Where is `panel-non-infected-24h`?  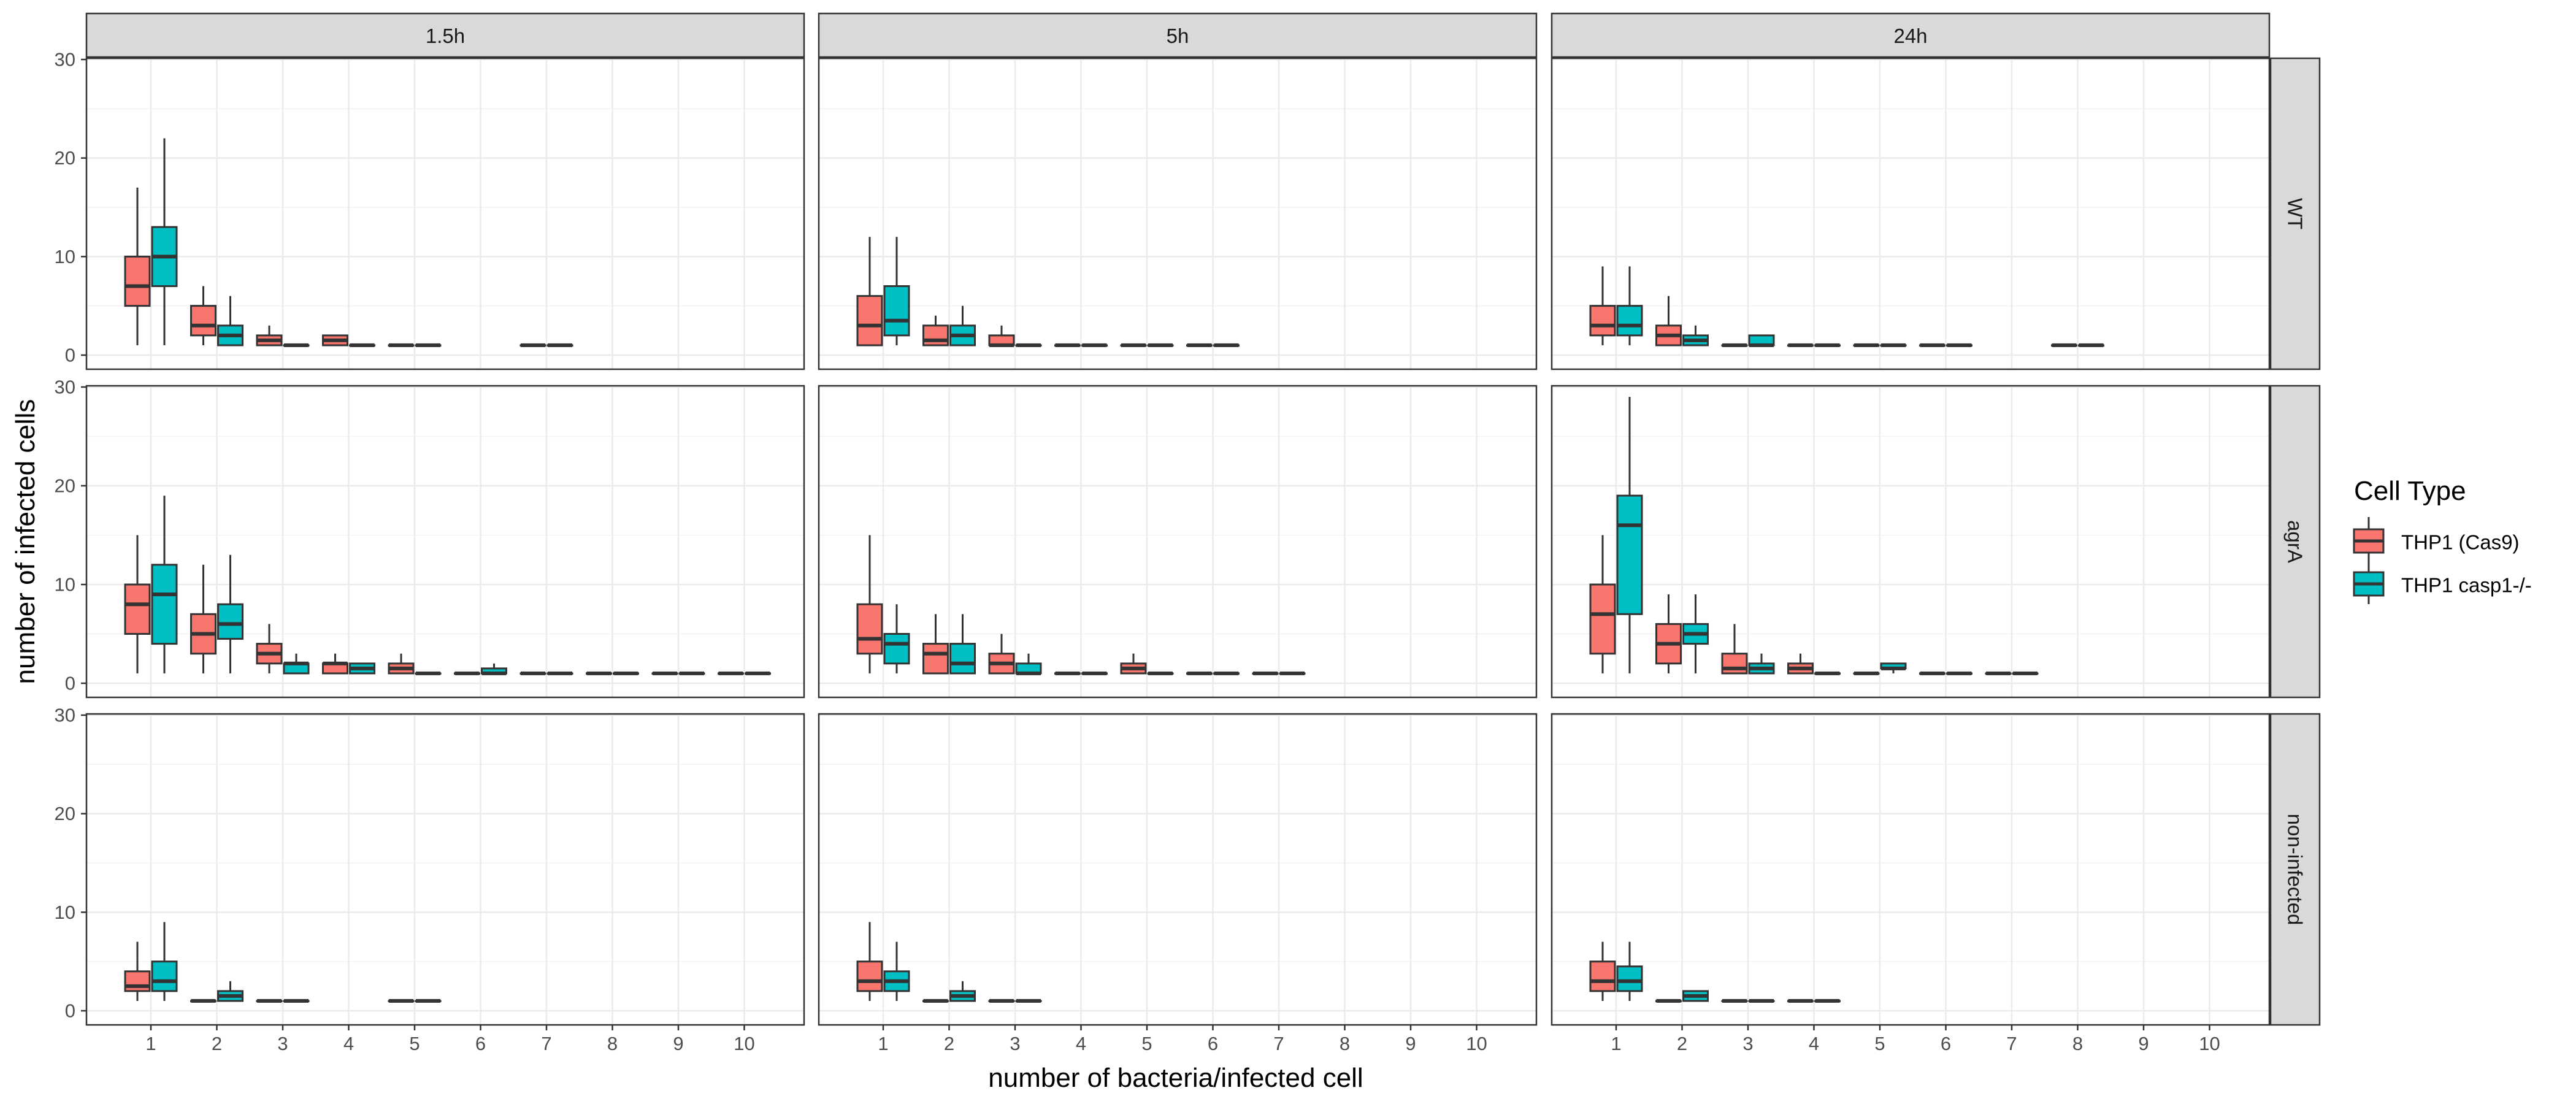 panel-non-infected-24h is located at coordinates (1911, 869).